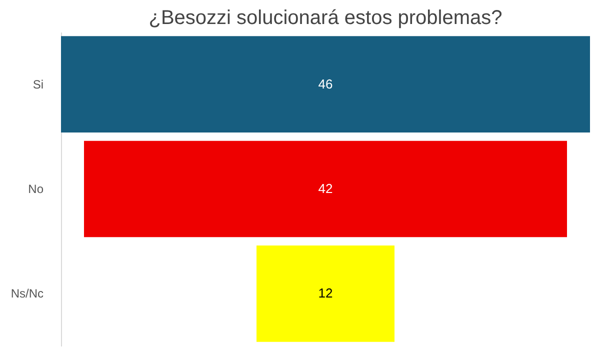 The width and height of the screenshot is (600, 360). Describe the element at coordinates (38, 84) in the screenshot. I see `category-label: Si` at that location.